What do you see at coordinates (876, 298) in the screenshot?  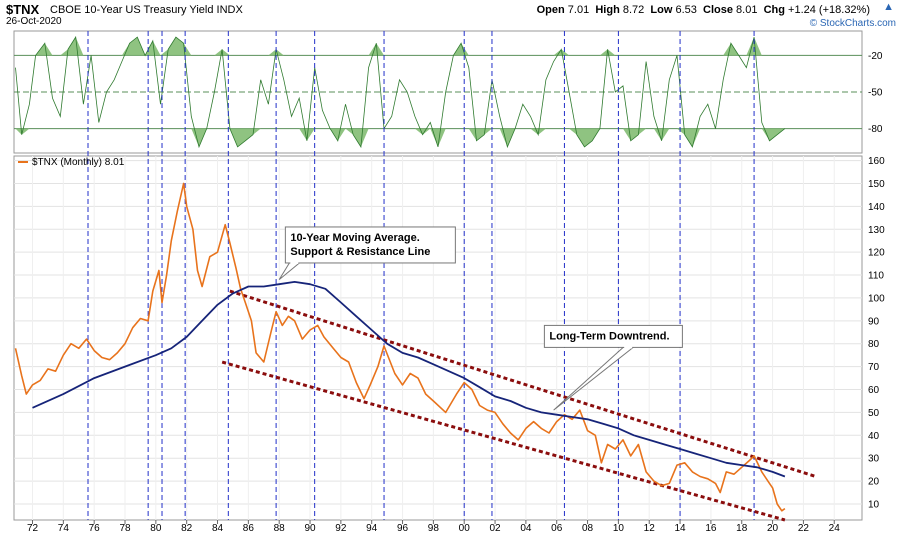 I see `y-tick-label: 100` at bounding box center [876, 298].